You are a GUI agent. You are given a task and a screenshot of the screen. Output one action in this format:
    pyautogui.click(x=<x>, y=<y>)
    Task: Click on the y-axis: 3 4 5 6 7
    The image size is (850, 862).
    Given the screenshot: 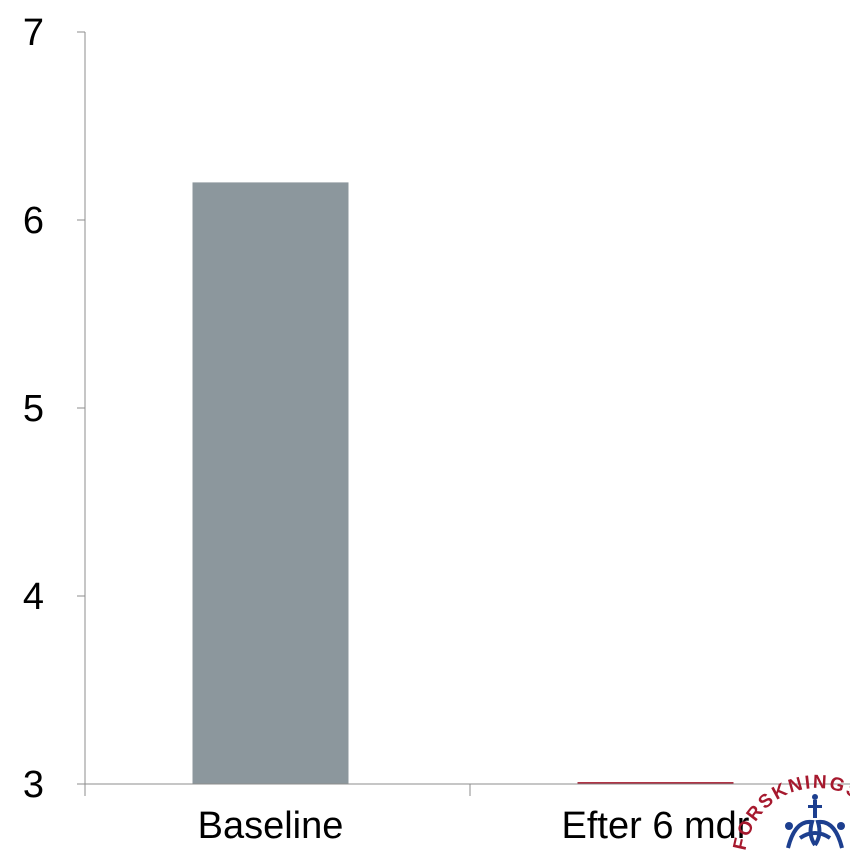 What is the action you would take?
    pyautogui.click(x=54, y=409)
    